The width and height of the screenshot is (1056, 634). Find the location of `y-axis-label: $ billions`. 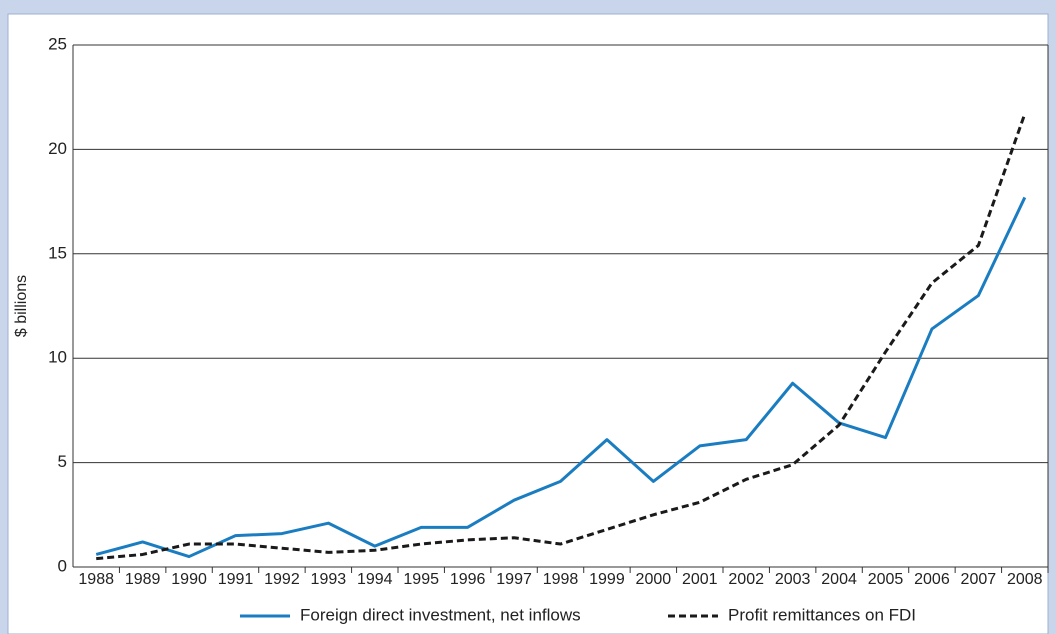

y-axis-label: $ billions is located at coordinates (21, 306).